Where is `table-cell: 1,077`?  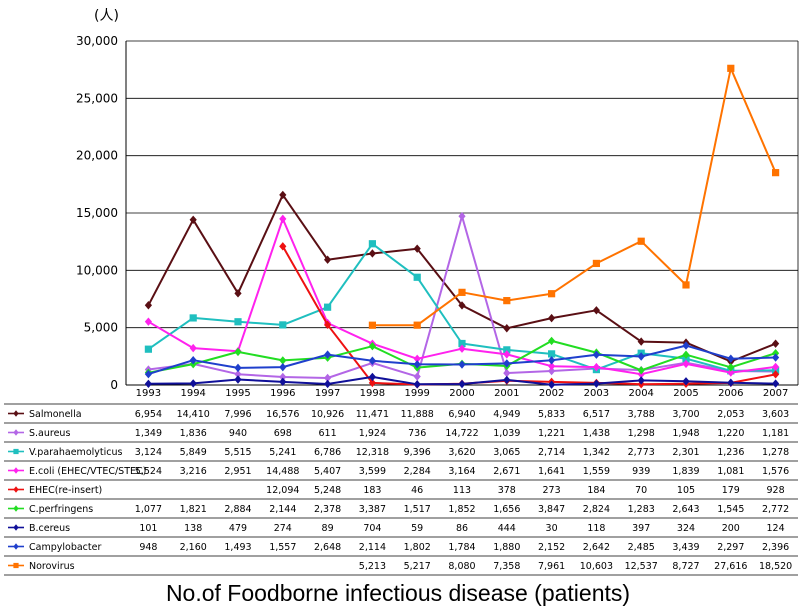 table-cell: 1,077 is located at coordinates (148, 509).